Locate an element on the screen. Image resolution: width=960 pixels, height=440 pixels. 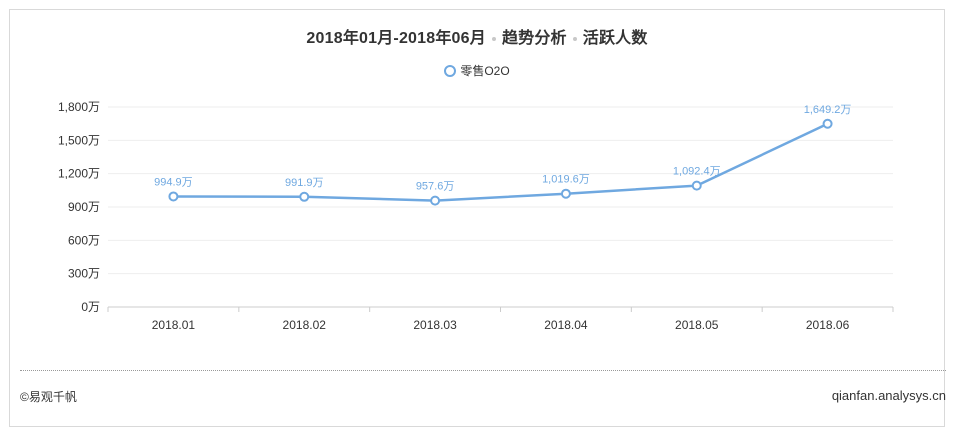
y-tick-label: 300万 is located at coordinates (84, 274).